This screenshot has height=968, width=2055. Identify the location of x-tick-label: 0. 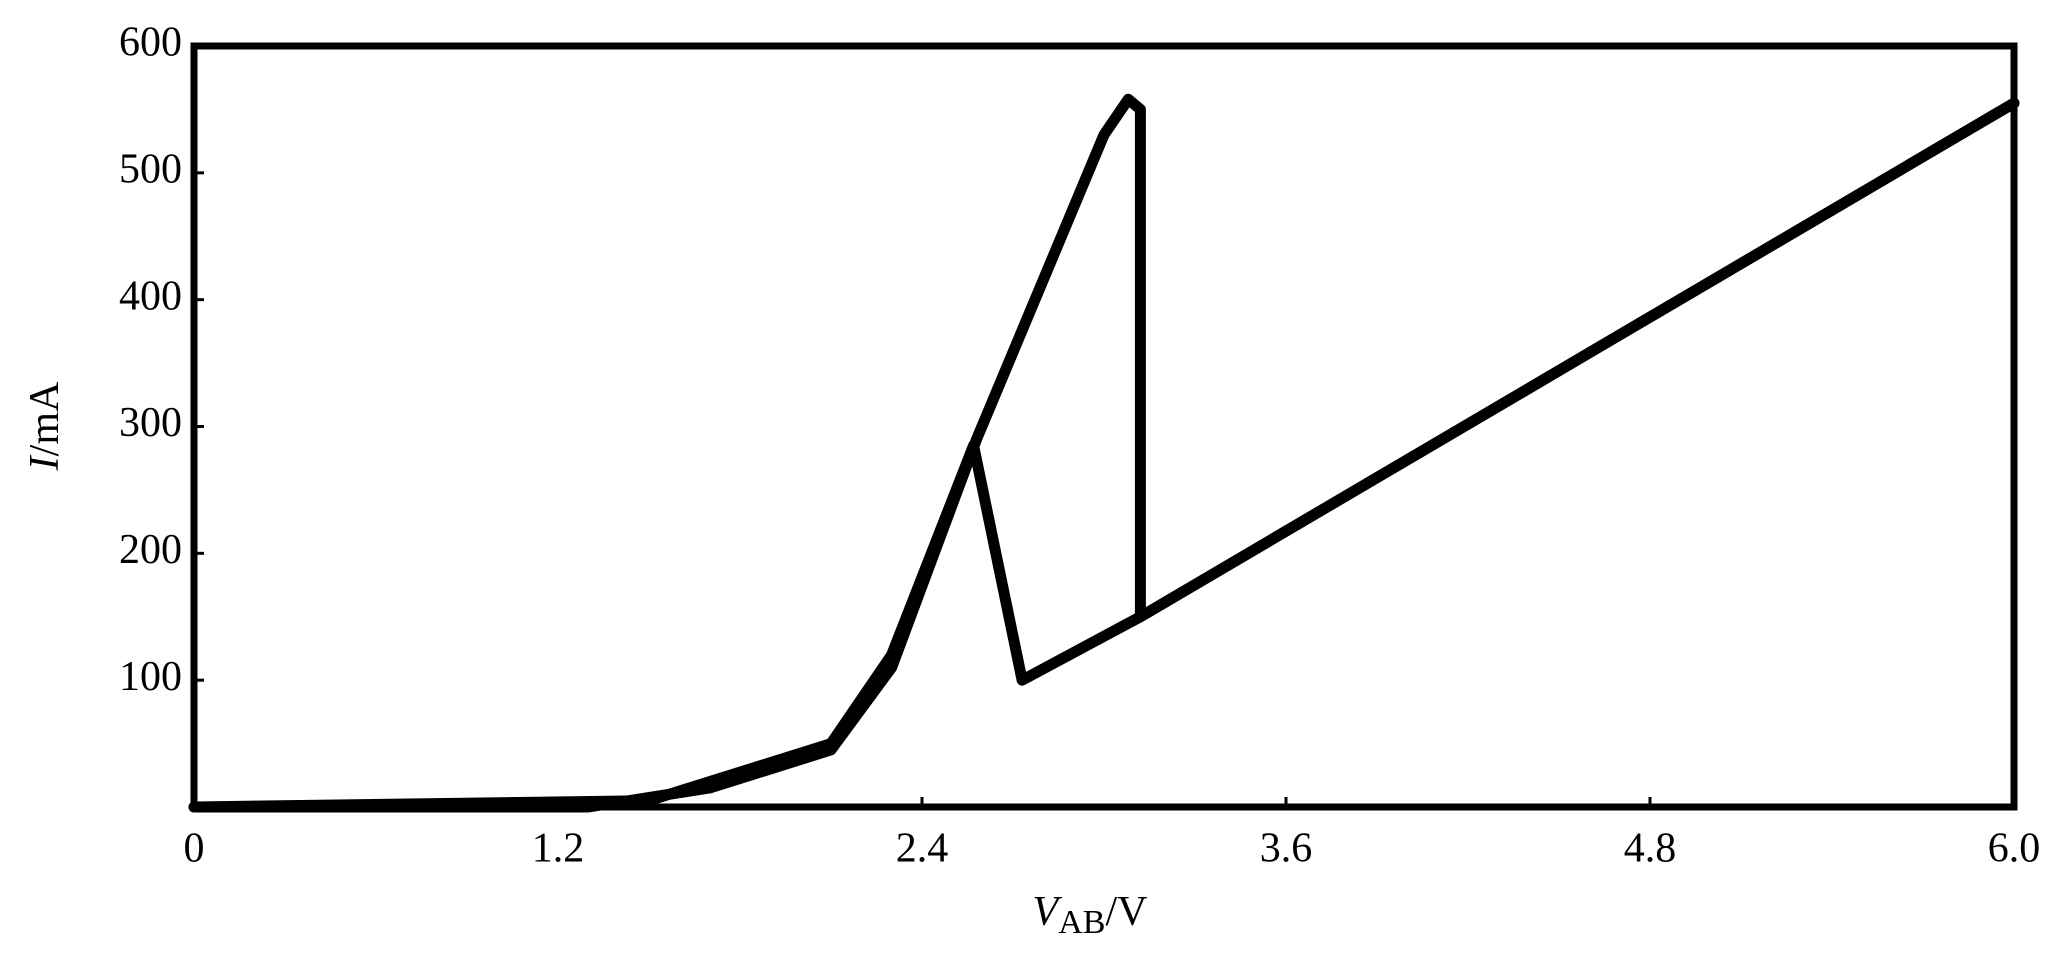
(194, 849).